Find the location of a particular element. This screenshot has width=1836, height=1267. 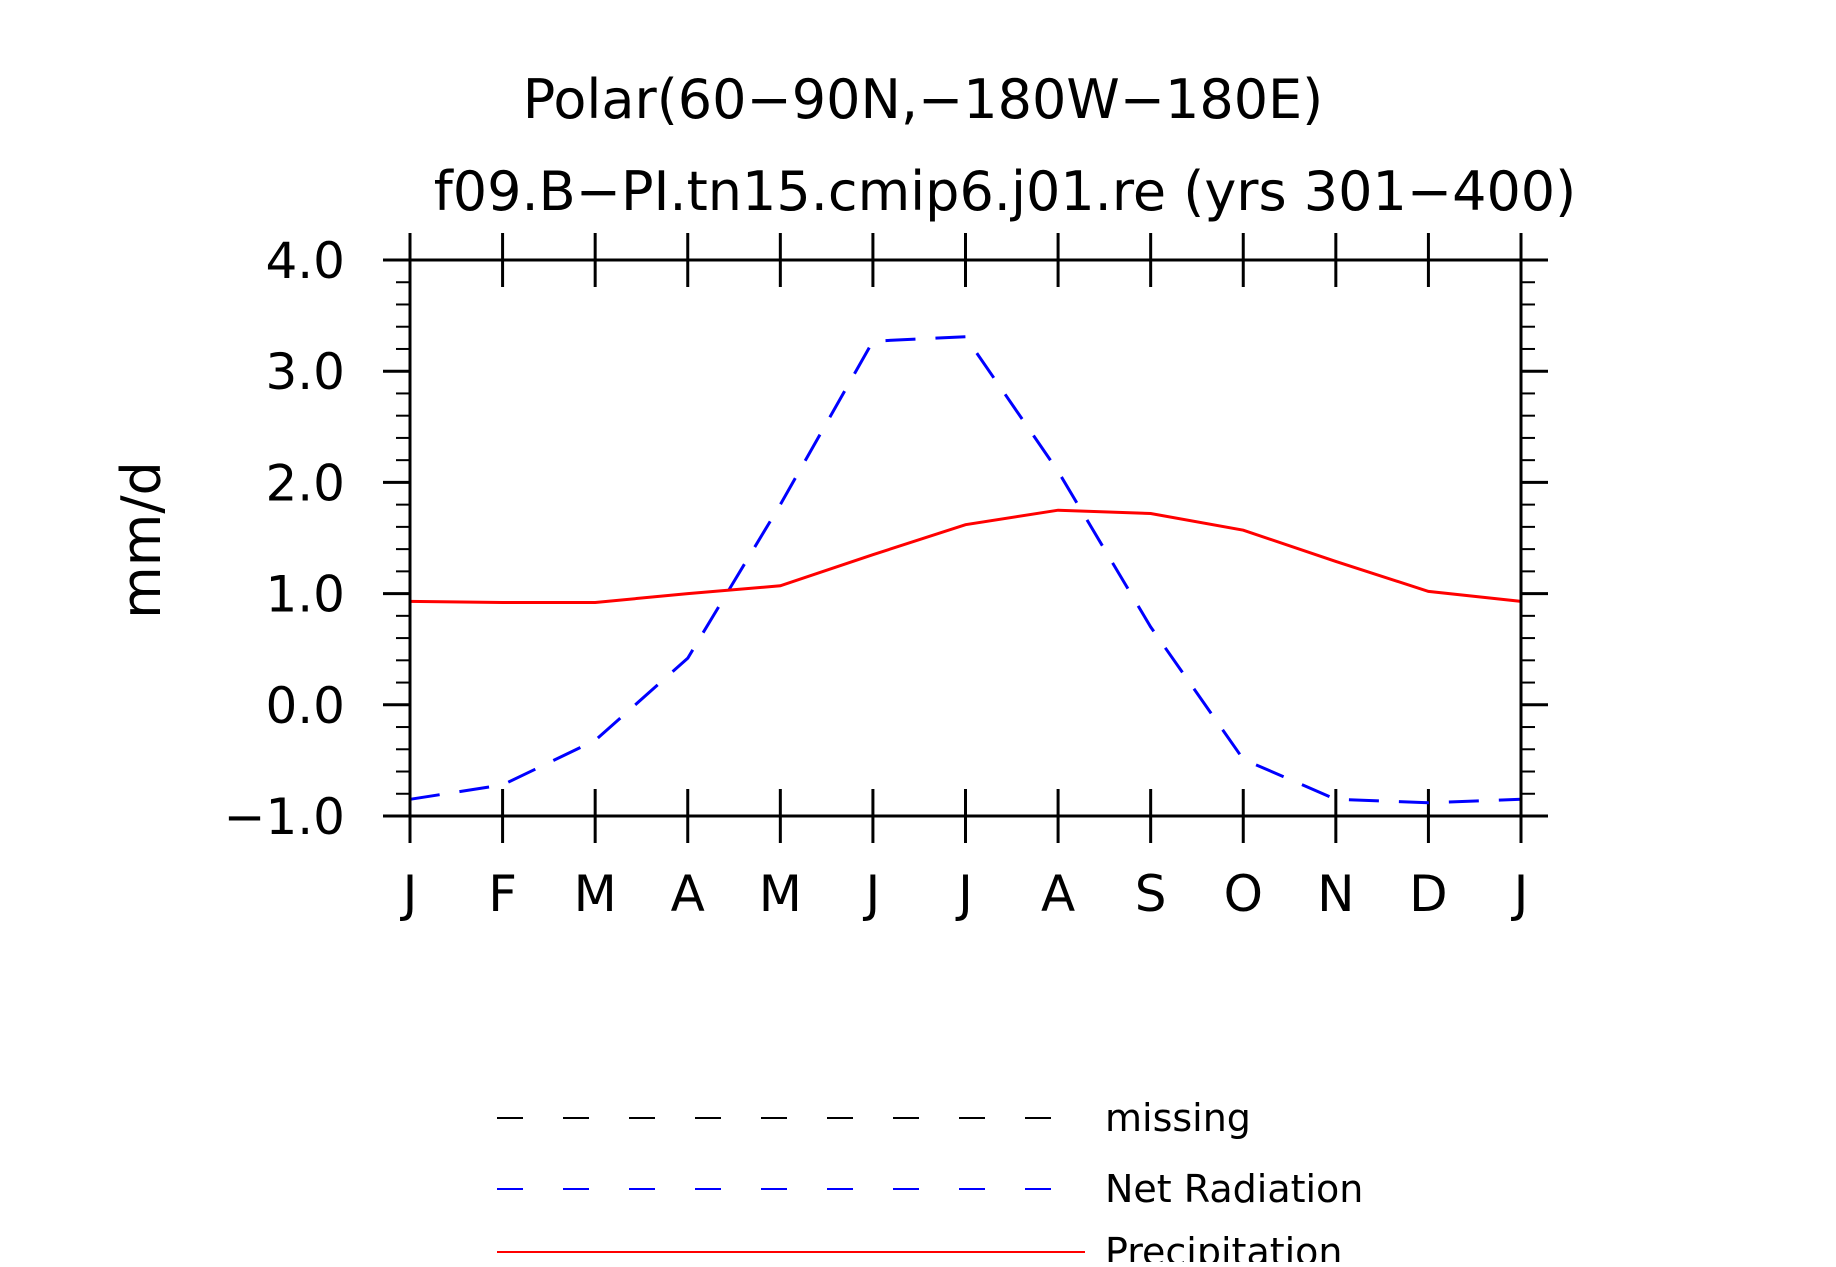

legend-label: Net Radiation is located at coordinates (1234, 1189).